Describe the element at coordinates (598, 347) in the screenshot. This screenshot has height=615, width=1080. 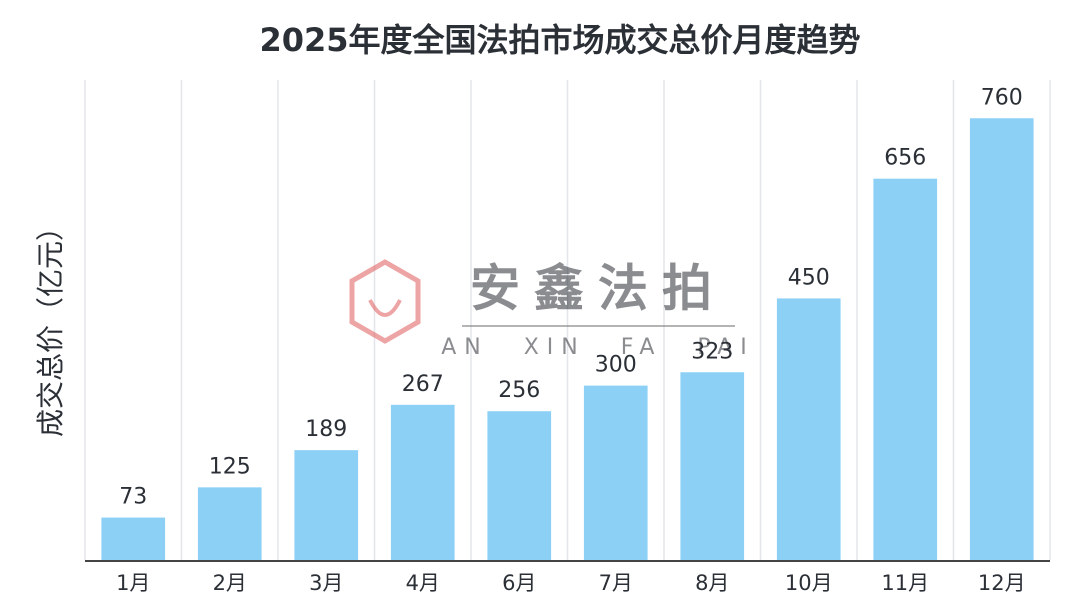
I see `watermark-subtitle: AN XIN FA PAI` at that location.